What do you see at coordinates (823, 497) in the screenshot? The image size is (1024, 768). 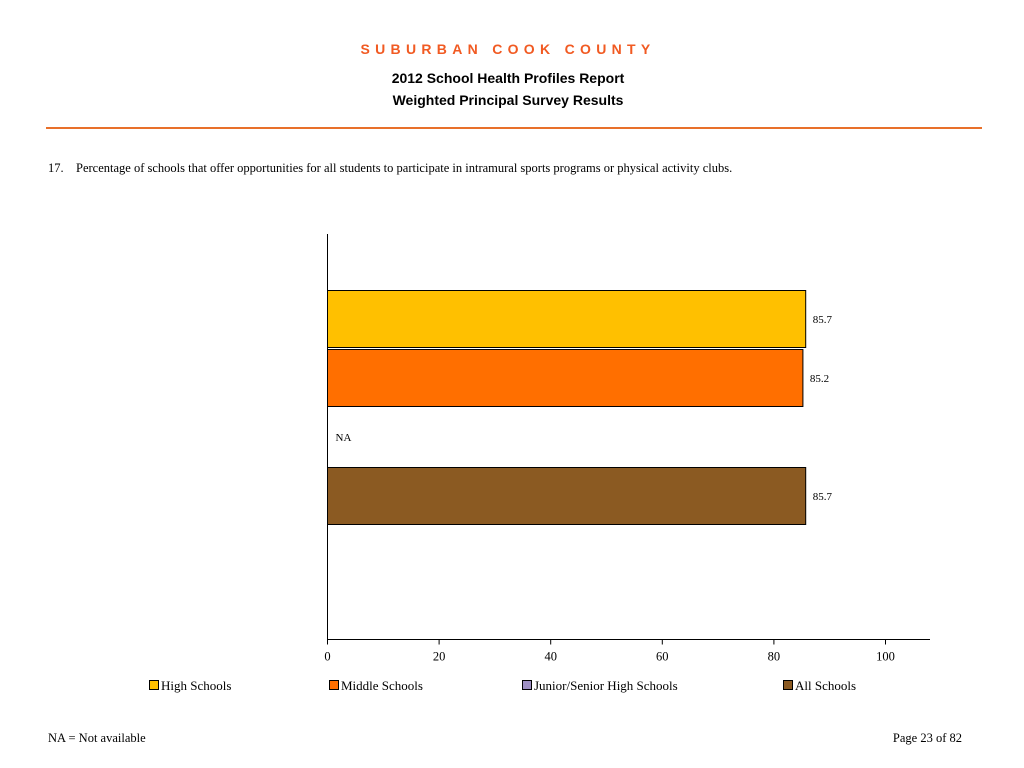 I see `data-label-all-schools: 85.7` at bounding box center [823, 497].